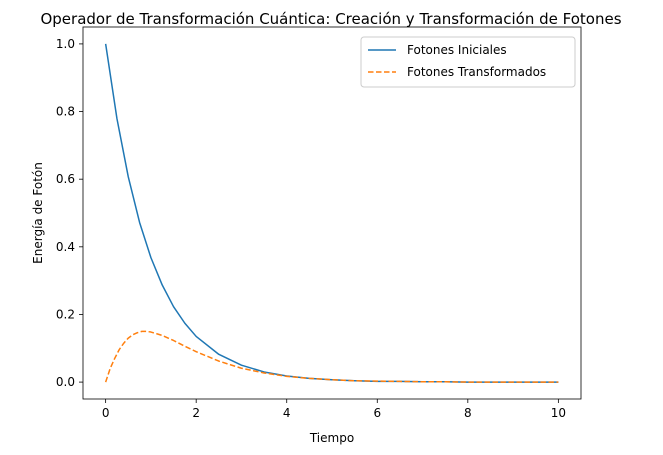 The width and height of the screenshot is (663, 455). Describe the element at coordinates (106, 413) in the screenshot. I see `x-tick-label: 0` at that location.